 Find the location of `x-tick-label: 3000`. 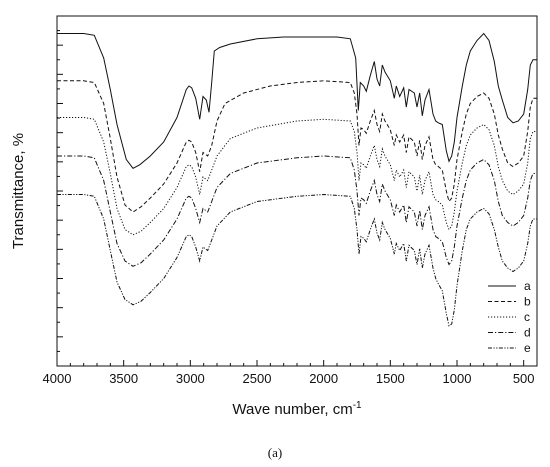

x-tick-label: 3000 is located at coordinates (190, 378).